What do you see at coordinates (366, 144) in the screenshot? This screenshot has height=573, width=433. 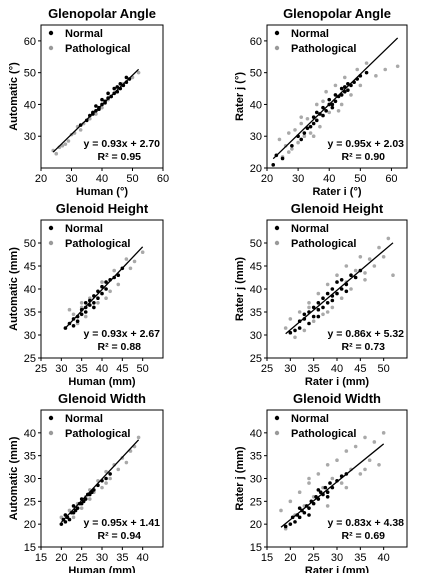 I see `regression-equation: y = 0.95x + 2.03` at bounding box center [366, 144].